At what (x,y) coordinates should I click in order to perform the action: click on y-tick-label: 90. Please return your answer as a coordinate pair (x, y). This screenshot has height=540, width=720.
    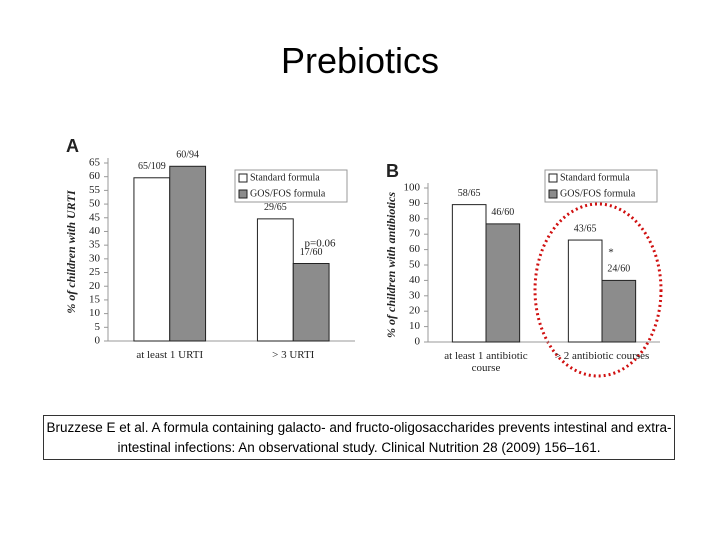
    Looking at the image, I should click on (415, 203).